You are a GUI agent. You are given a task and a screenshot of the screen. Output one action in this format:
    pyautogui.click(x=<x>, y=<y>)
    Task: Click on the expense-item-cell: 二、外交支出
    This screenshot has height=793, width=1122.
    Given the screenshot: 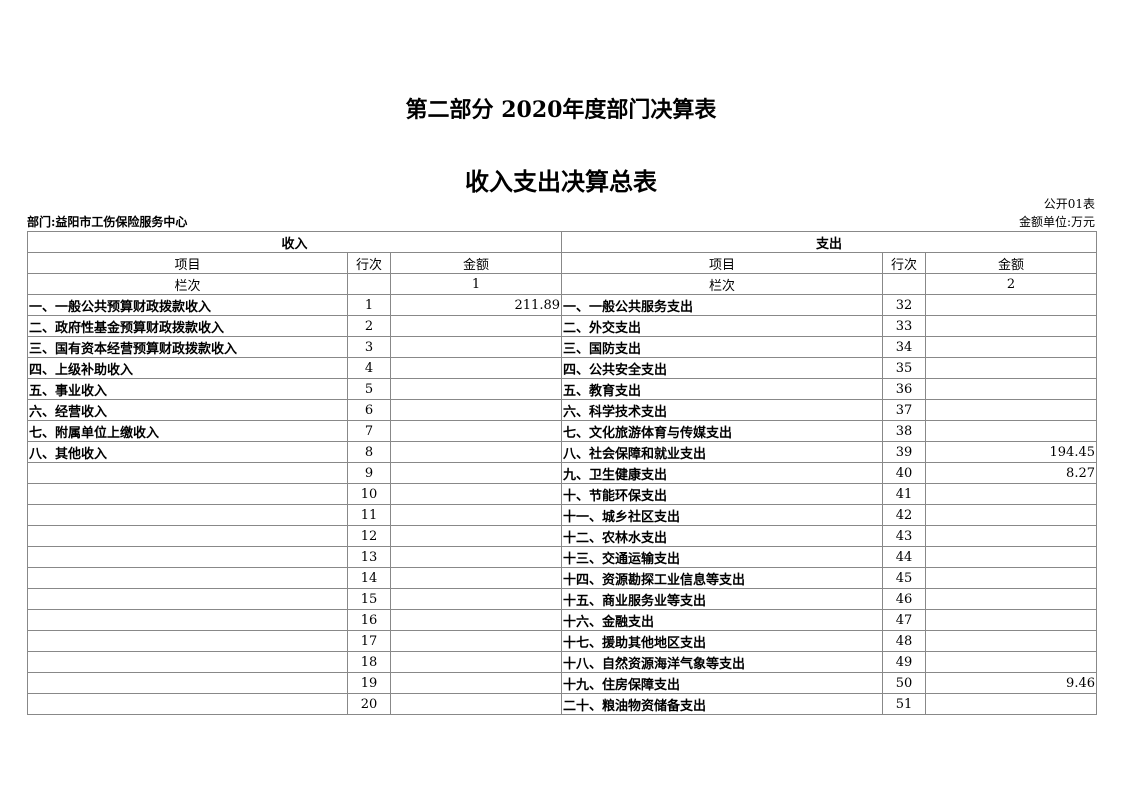 What is the action you would take?
    pyautogui.click(x=722, y=326)
    